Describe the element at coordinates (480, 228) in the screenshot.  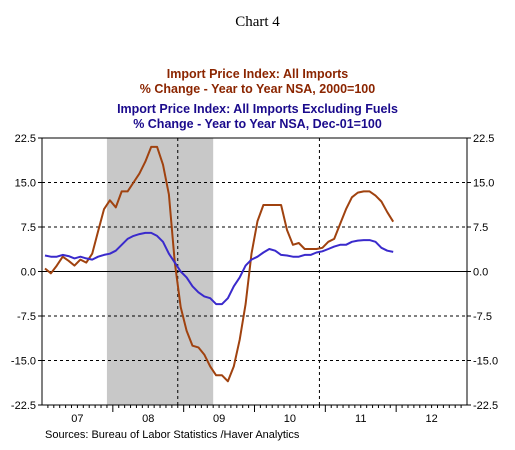
I see `y-tick-label-right: 7.5` at that location.